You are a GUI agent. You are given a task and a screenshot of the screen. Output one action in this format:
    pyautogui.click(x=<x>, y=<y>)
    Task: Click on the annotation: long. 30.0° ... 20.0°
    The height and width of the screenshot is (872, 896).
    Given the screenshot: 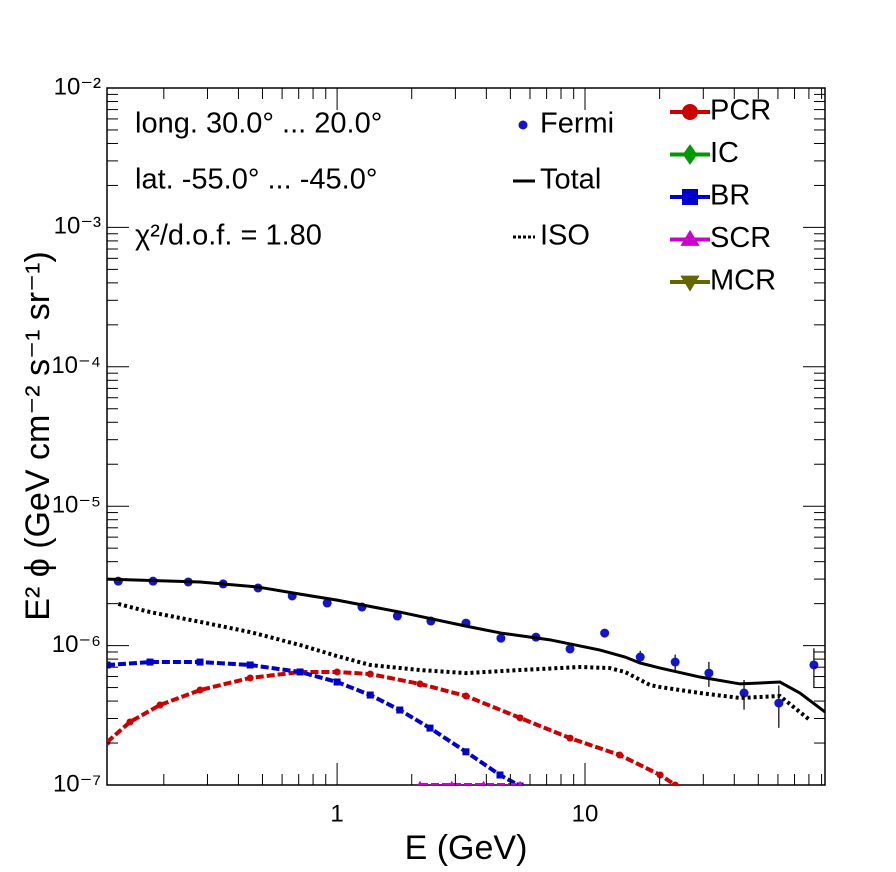 What is the action you would take?
    pyautogui.click(x=258, y=124)
    